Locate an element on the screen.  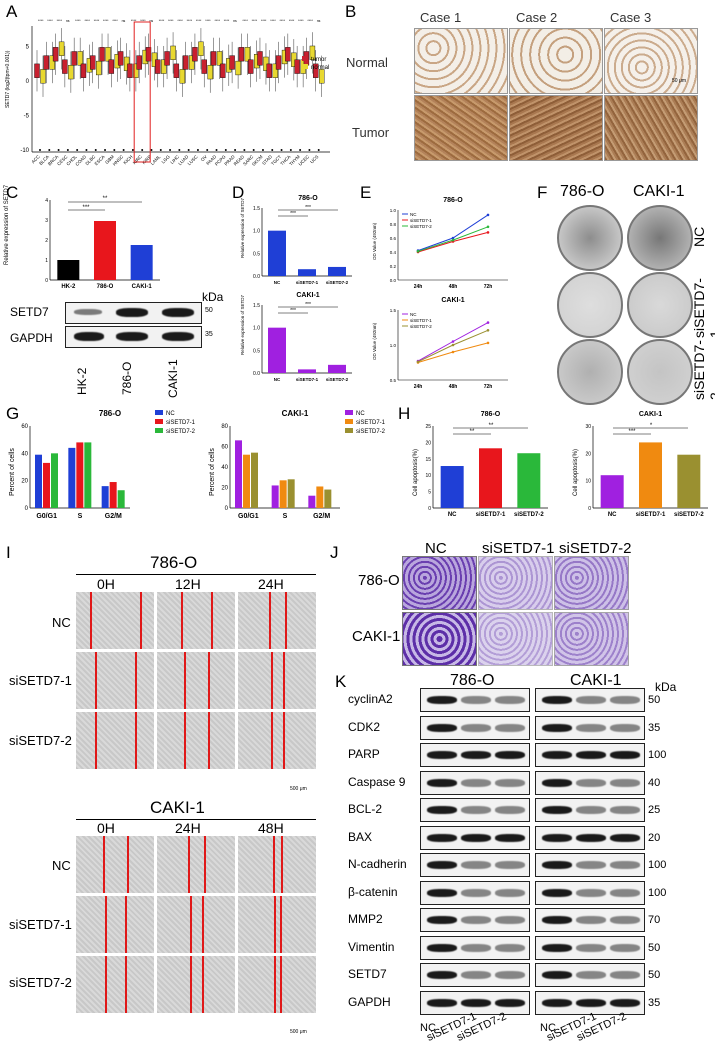
colony-well-786o-si2 is located at coordinates (590, 372).